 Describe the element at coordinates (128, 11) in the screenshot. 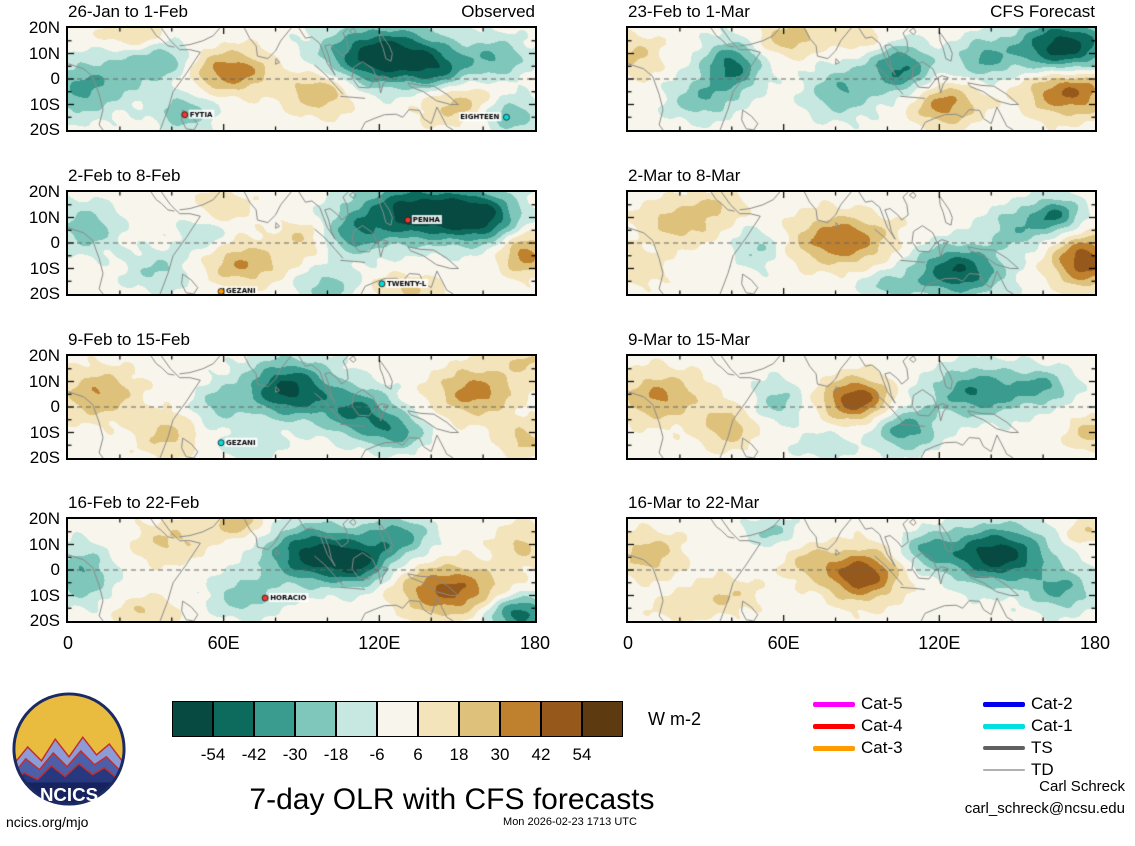

I see `panel-title: 26-Jan to 1-Feb` at that location.